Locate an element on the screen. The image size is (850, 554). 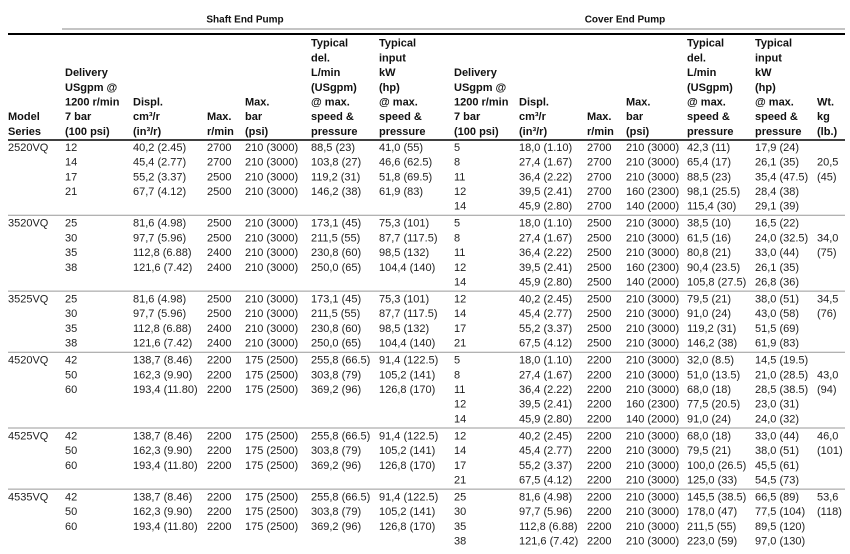
column-header: Displ. is located at coordinates (148, 103).